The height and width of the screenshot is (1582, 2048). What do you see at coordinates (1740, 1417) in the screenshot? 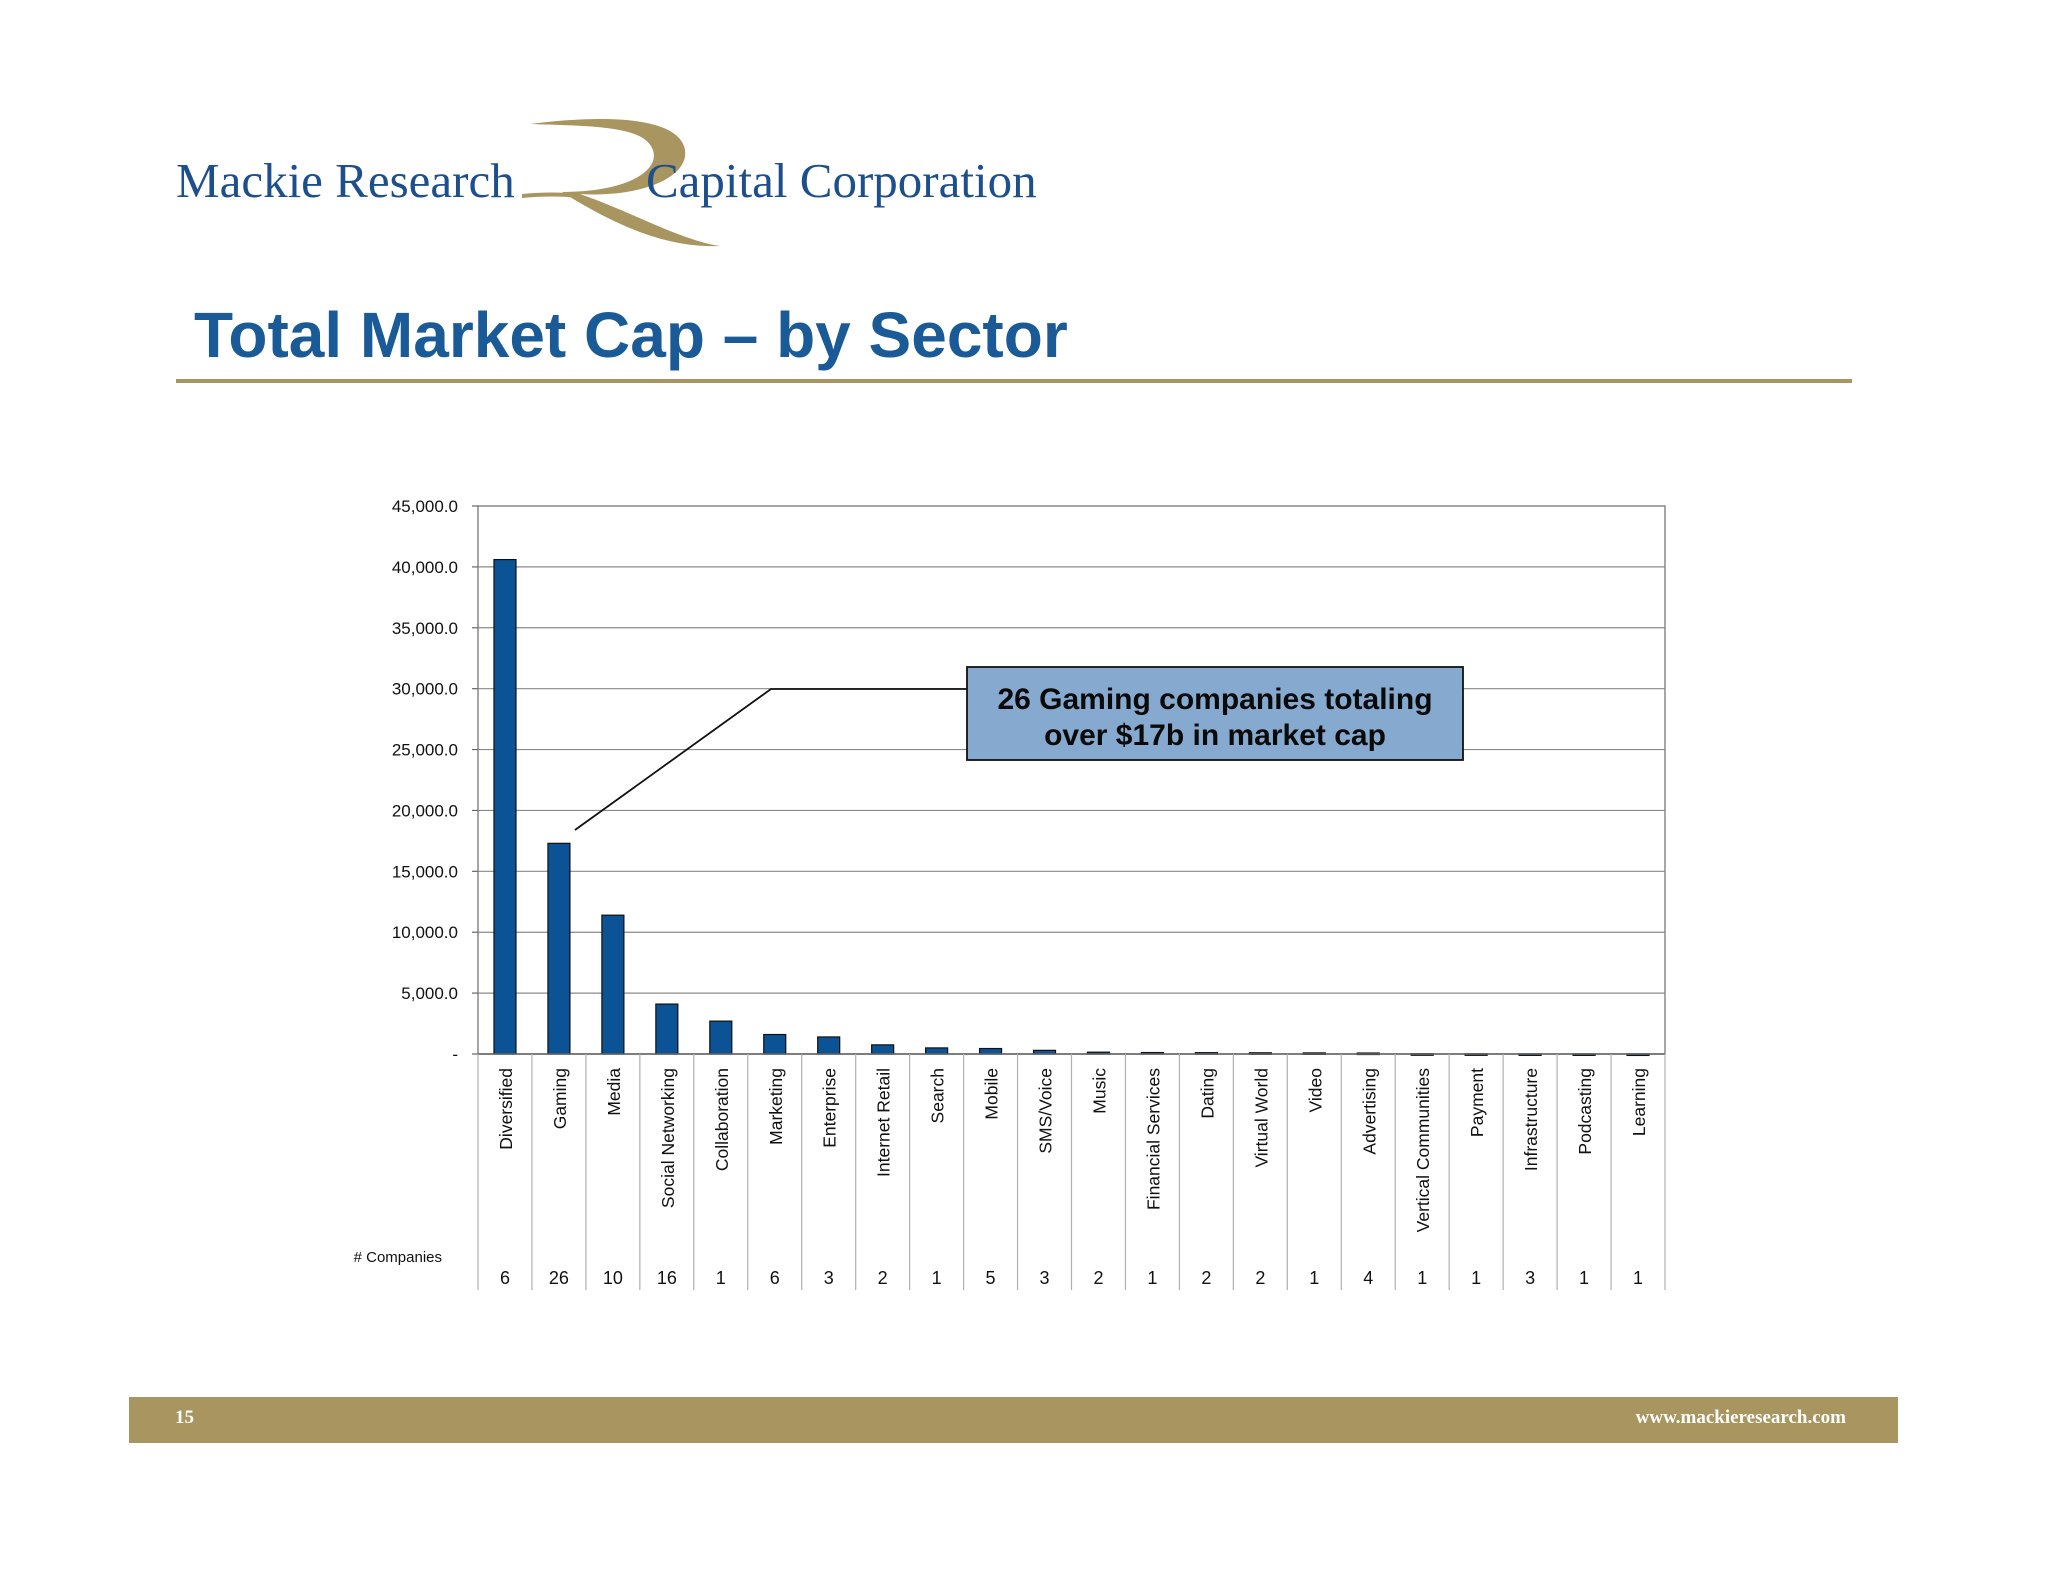
I see `website-link: www.mackieresearch.com` at bounding box center [1740, 1417].